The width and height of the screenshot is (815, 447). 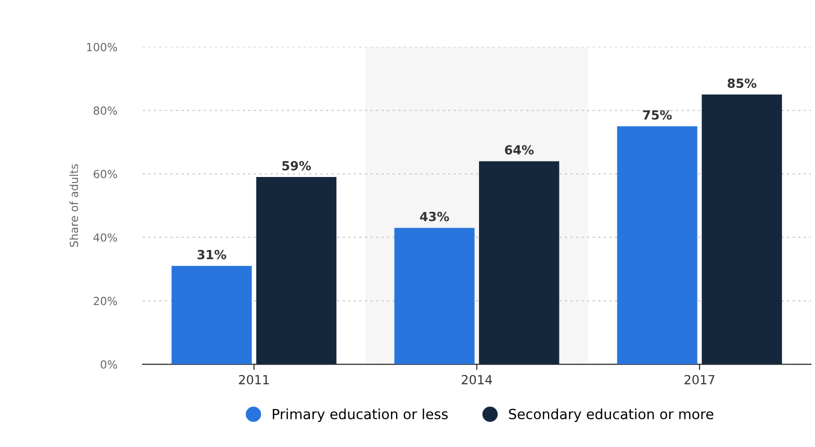 What do you see at coordinates (611, 415) in the screenshot?
I see `legend-label: Secondary education or more` at bounding box center [611, 415].